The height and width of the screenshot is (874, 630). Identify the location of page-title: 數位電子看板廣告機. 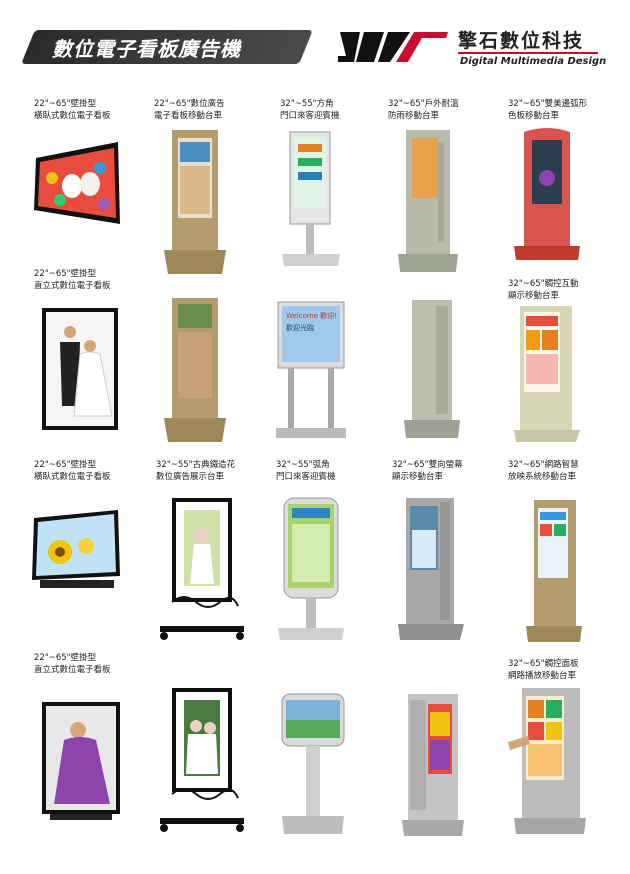
(146, 47).